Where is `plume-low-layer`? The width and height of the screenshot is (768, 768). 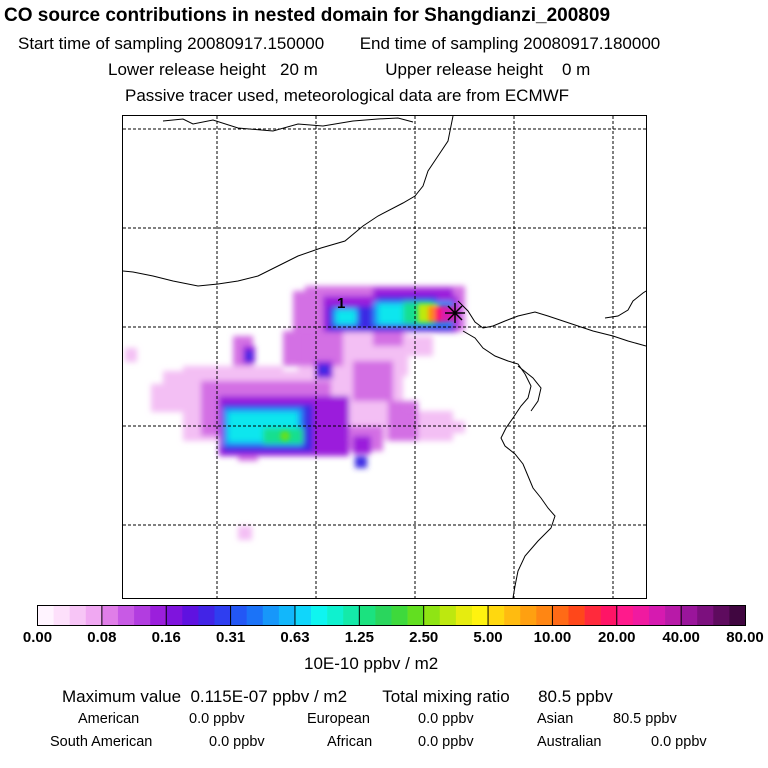
plume-low-layer is located at coordinates (295, 413).